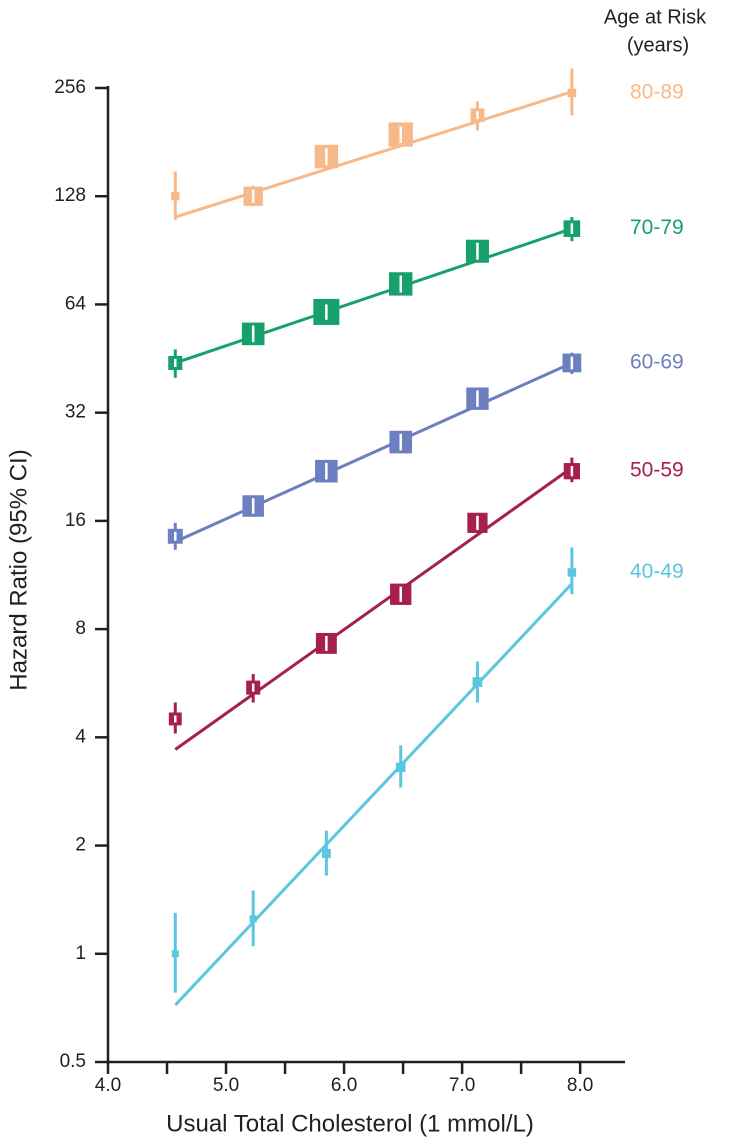 This screenshot has width=735, height=1145. I want to click on x-tick-label: 7.0, so click(462, 1085).